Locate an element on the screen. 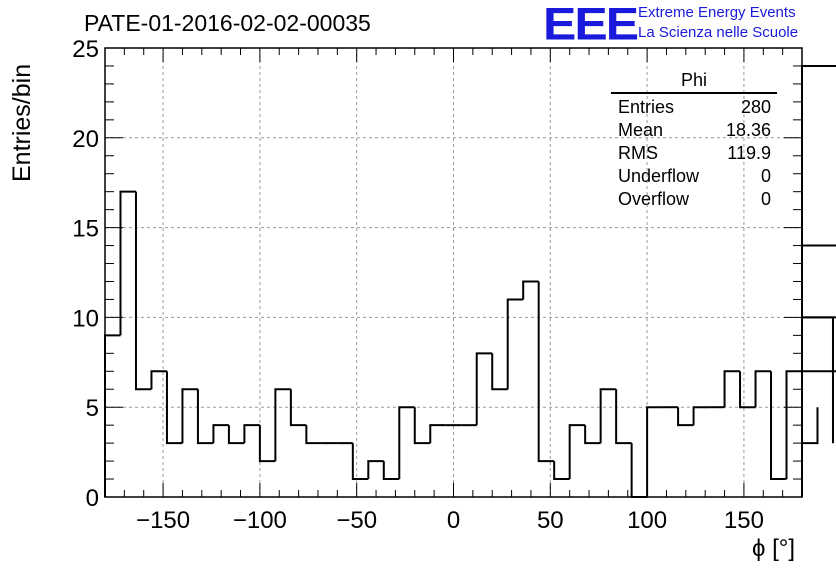  stats-row-underflow: Underflow 0 is located at coordinates (694, 176).